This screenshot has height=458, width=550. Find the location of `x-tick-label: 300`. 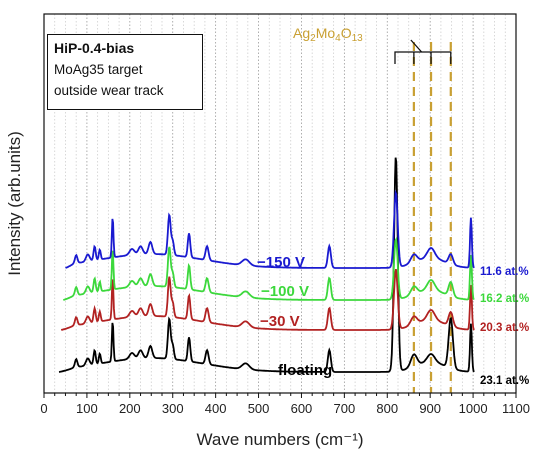

x-tick-label: 300 is located at coordinates (173, 408).